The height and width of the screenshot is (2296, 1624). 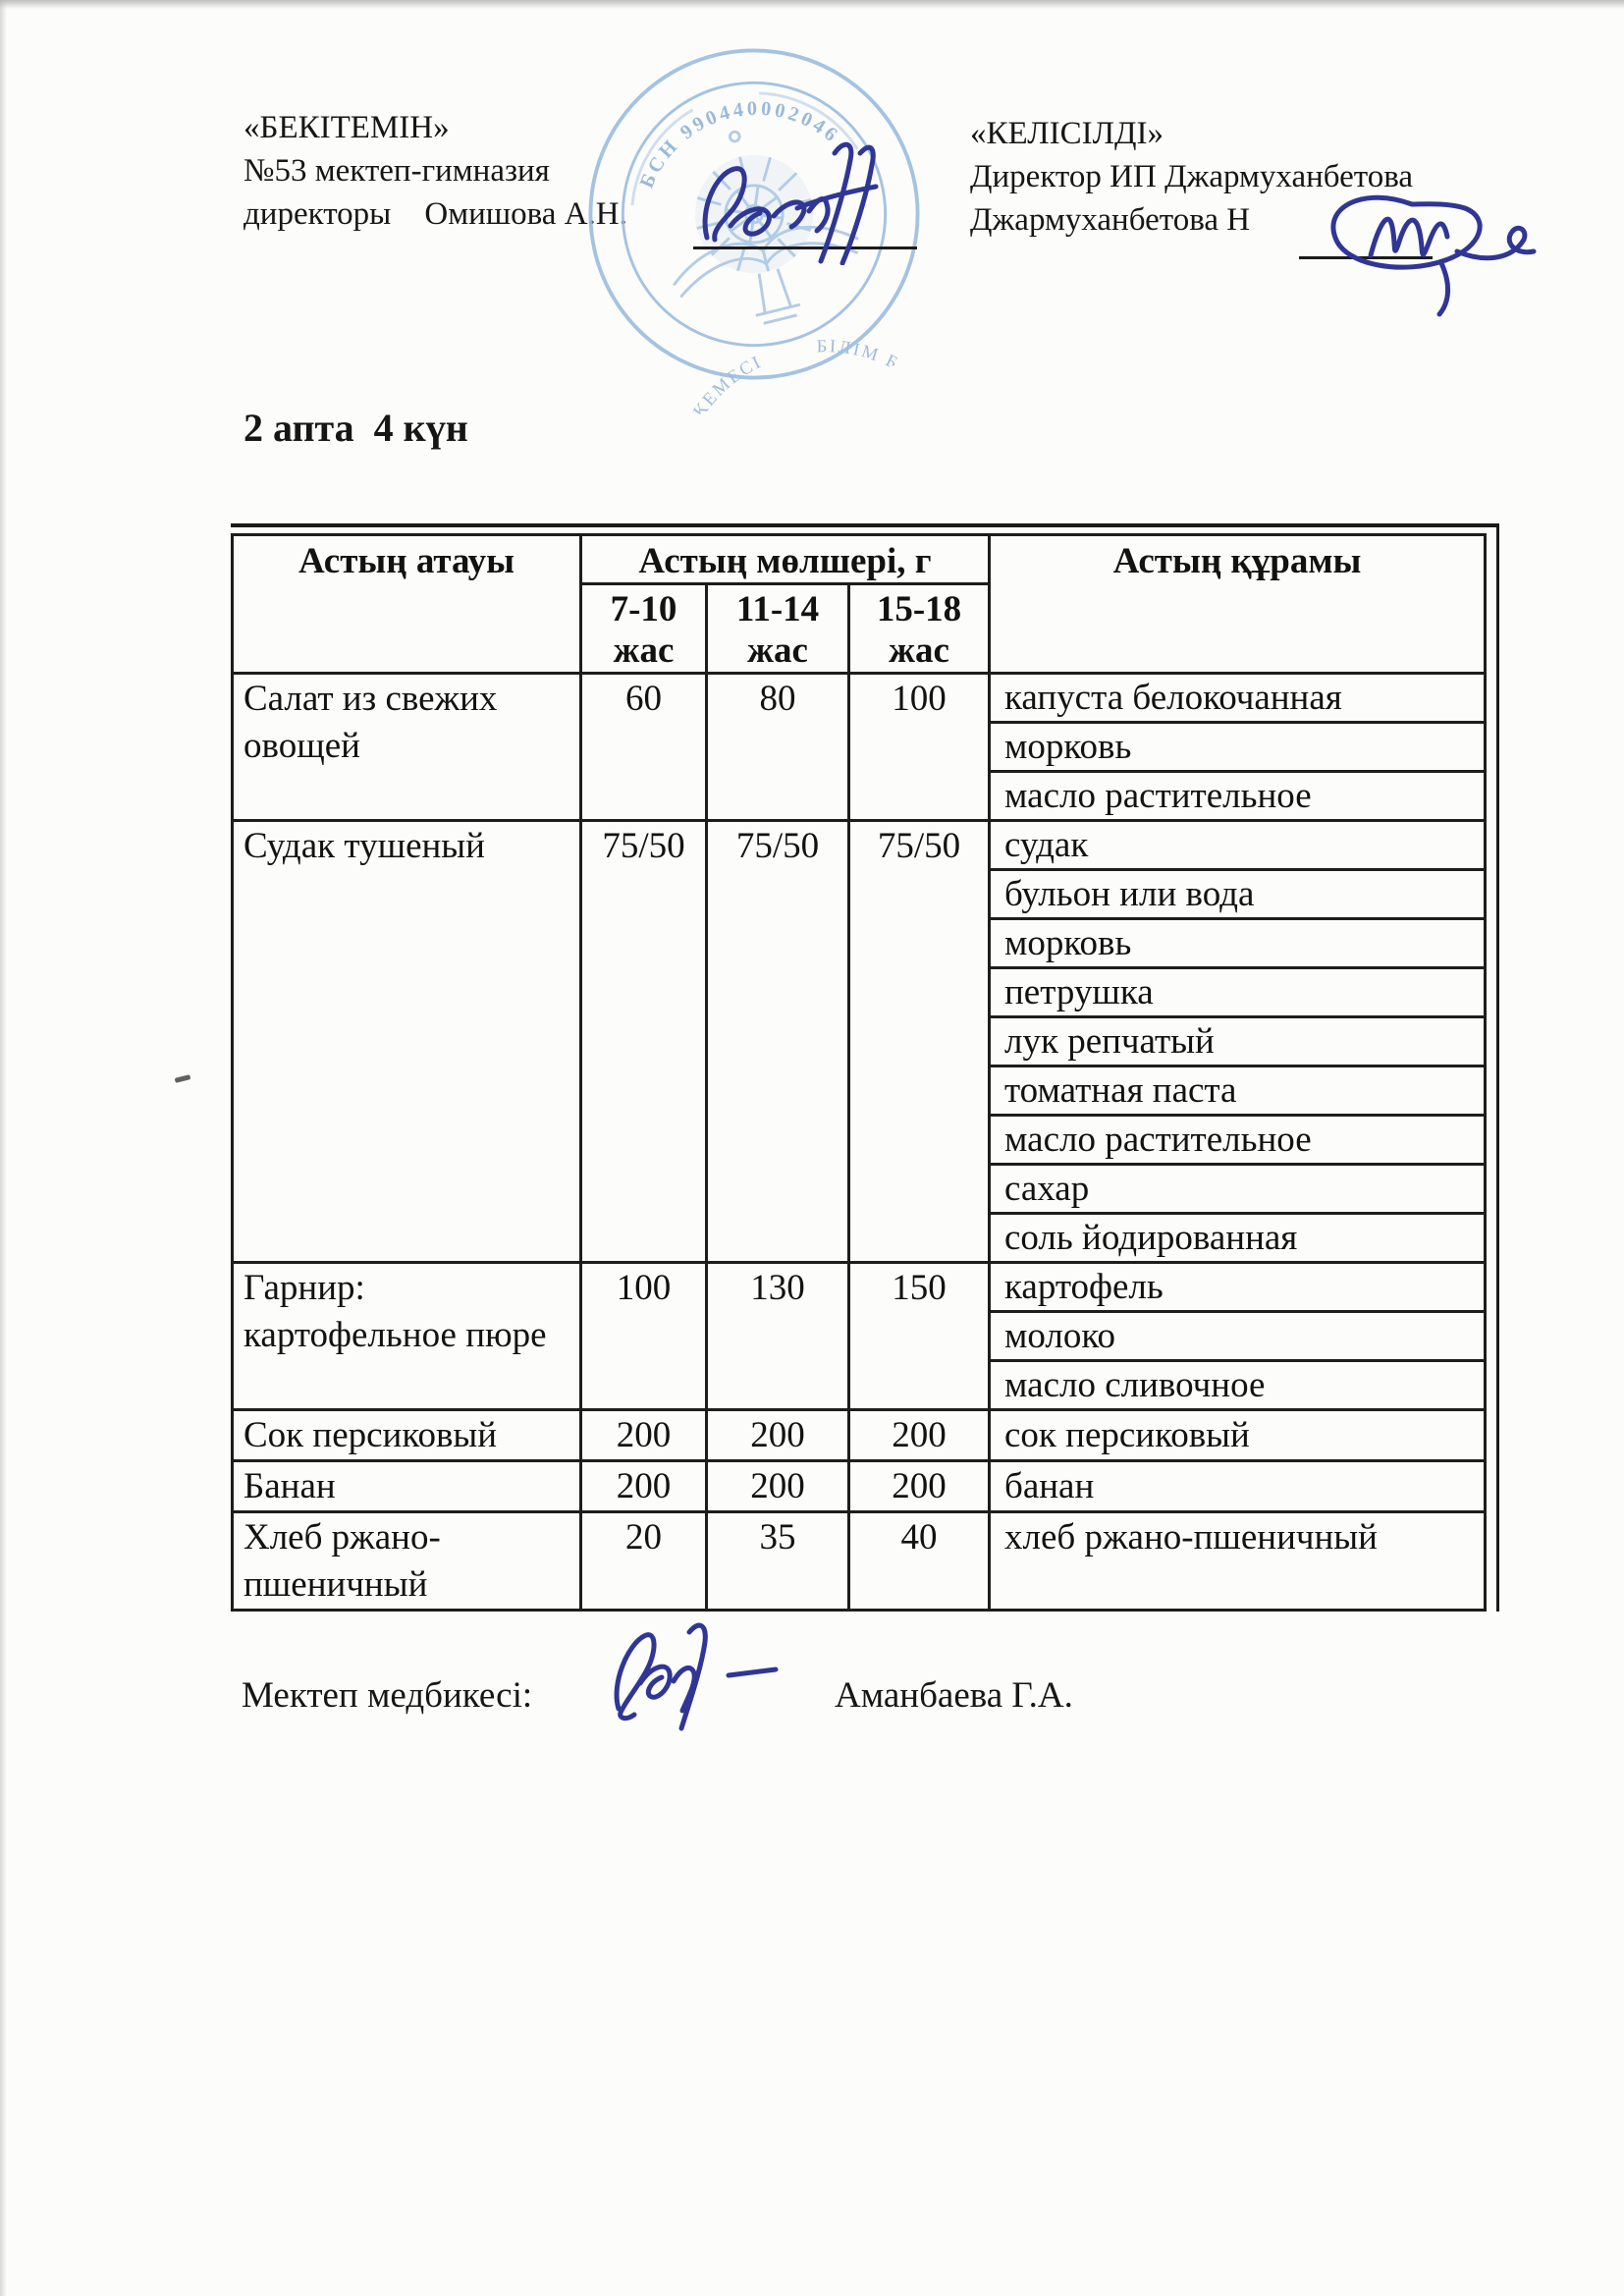 What do you see at coordinates (919, 1336) in the screenshot?
I see `amount-cell: 150` at bounding box center [919, 1336].